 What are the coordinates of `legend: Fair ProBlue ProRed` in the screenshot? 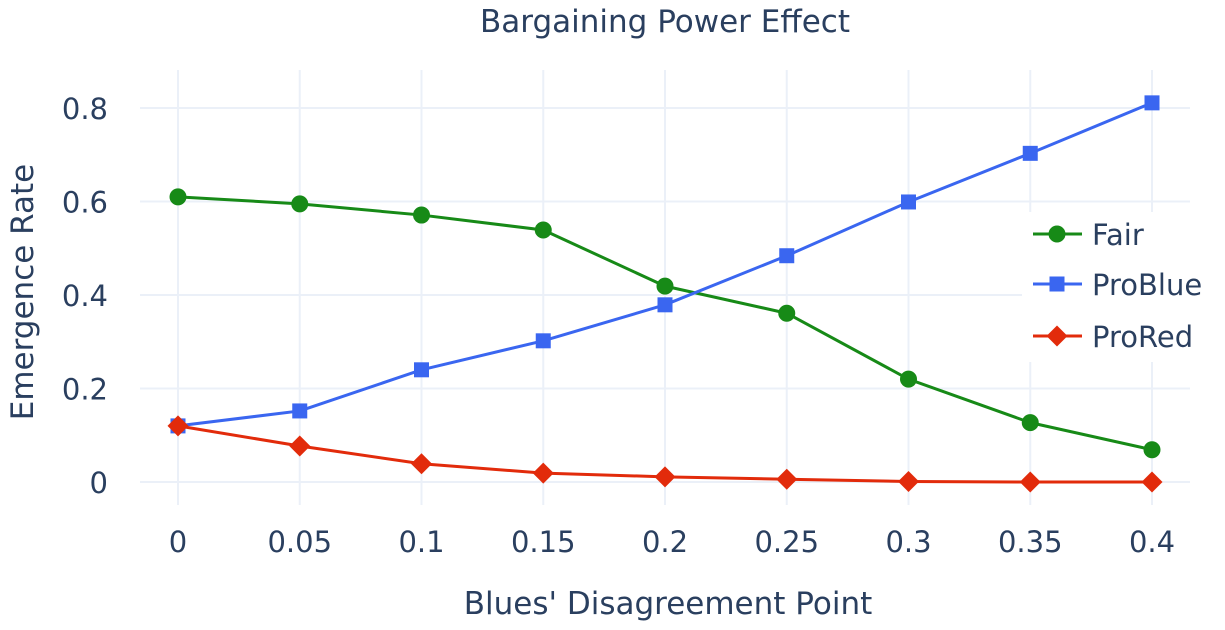 It's located at (1117, 286).